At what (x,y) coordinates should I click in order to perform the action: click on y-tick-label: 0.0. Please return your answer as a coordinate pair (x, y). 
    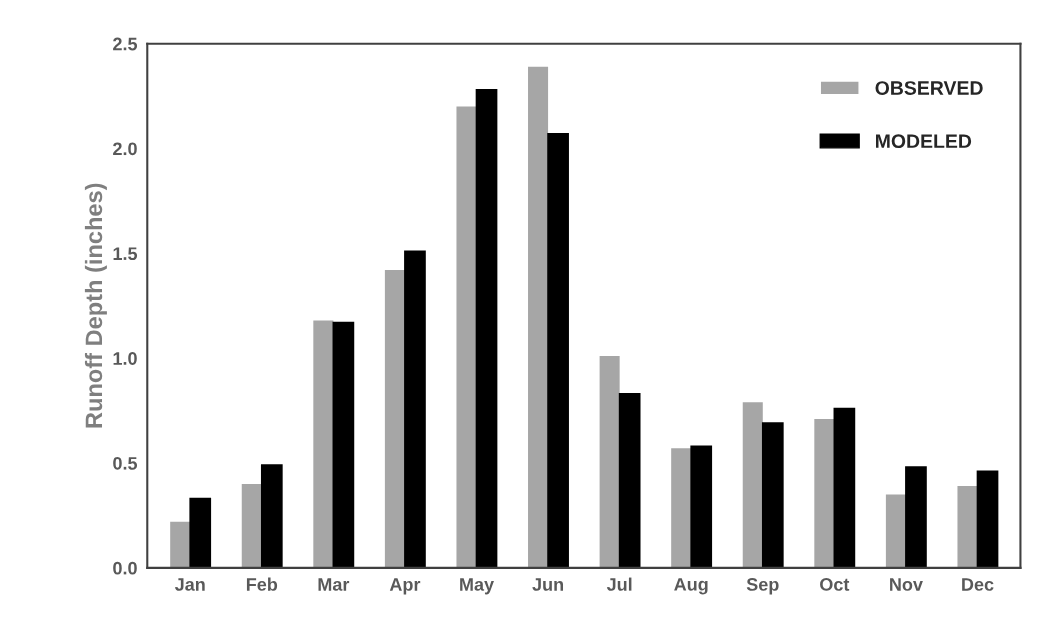
    Looking at the image, I should click on (125, 568).